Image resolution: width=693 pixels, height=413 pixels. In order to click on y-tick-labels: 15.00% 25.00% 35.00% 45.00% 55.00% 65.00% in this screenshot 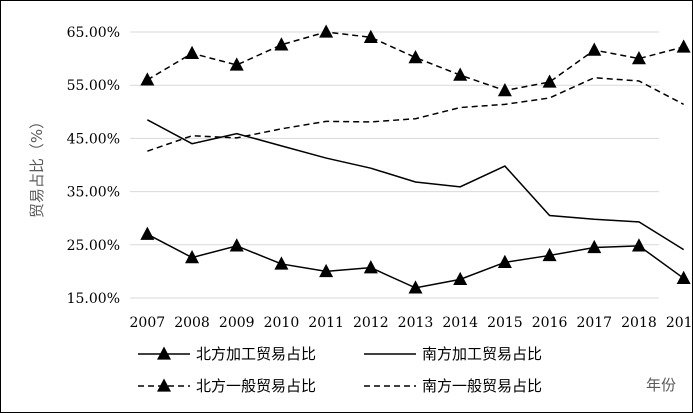, I will do `click(93, 166)`.